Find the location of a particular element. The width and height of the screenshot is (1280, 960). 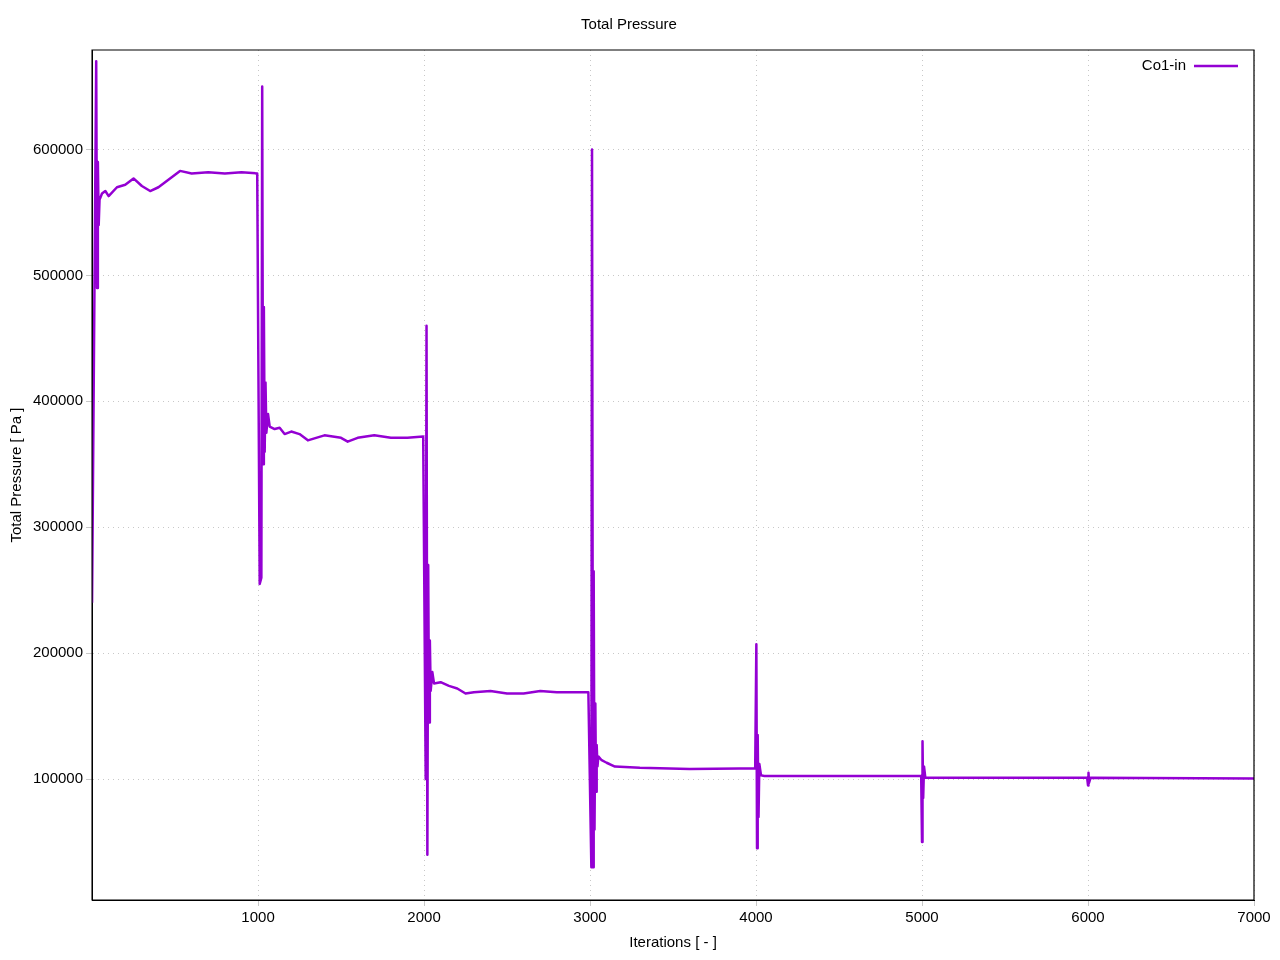

y-tick-label: 300000 is located at coordinates (58, 526).